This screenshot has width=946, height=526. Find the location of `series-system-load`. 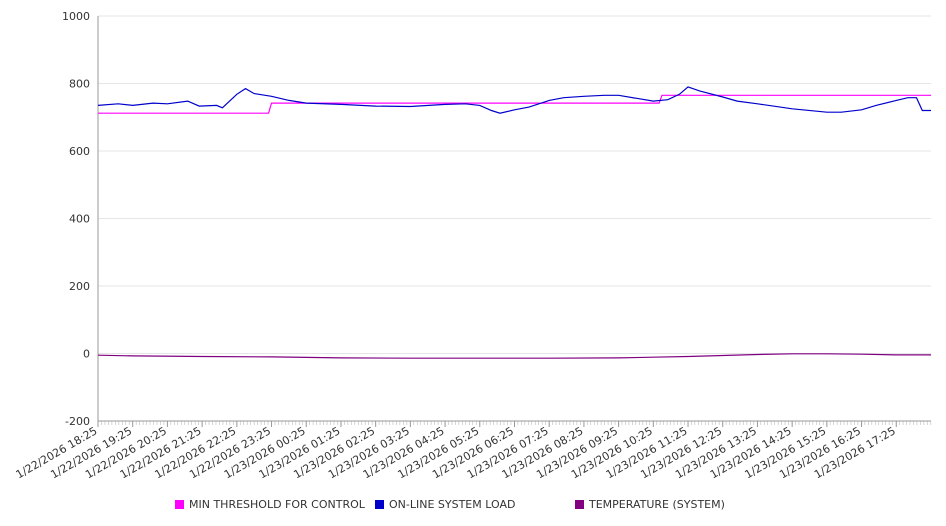

series-system-load is located at coordinates (514, 100).